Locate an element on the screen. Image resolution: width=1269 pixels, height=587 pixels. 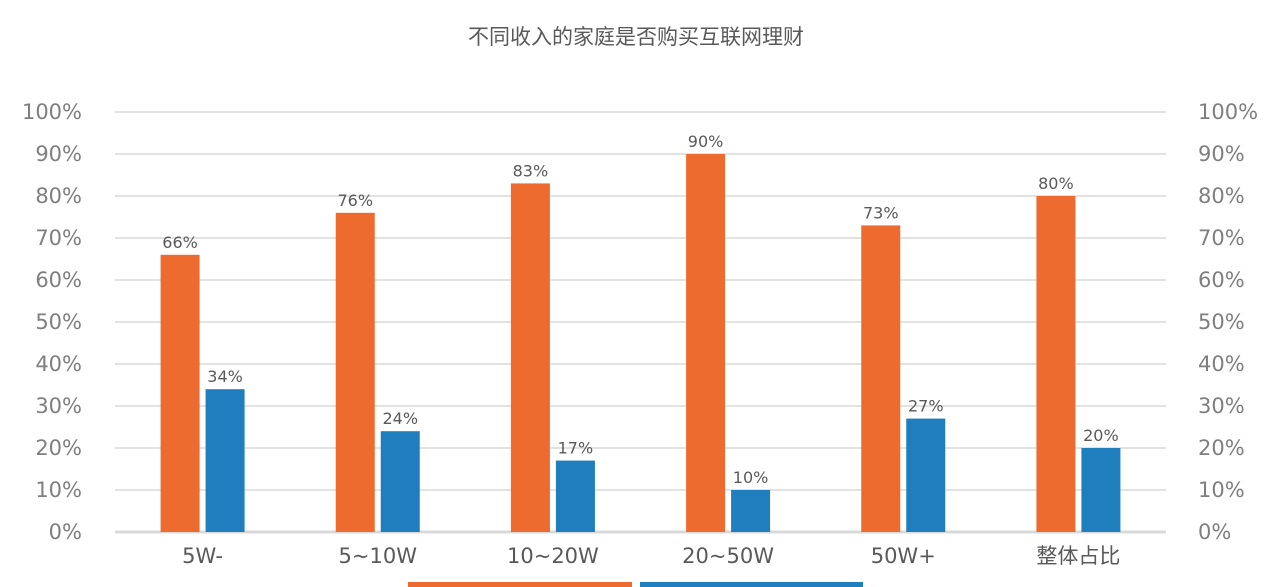
data-label: 34% is located at coordinates (225, 376).